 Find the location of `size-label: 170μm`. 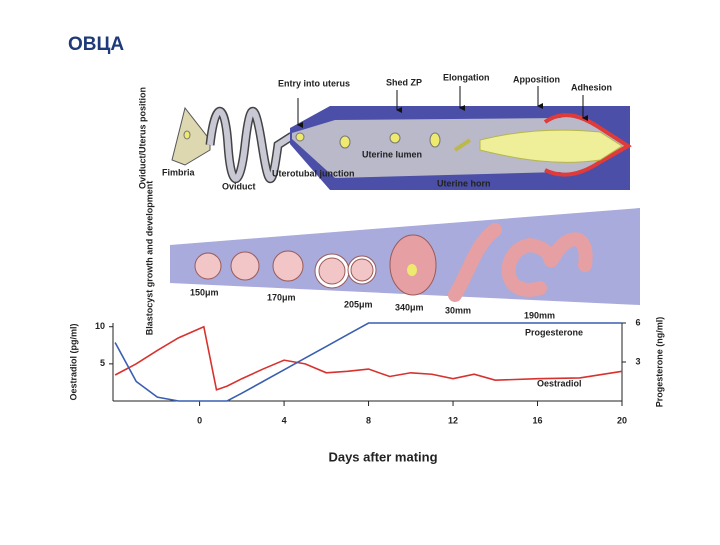

size-label: 170μm is located at coordinates (281, 297).